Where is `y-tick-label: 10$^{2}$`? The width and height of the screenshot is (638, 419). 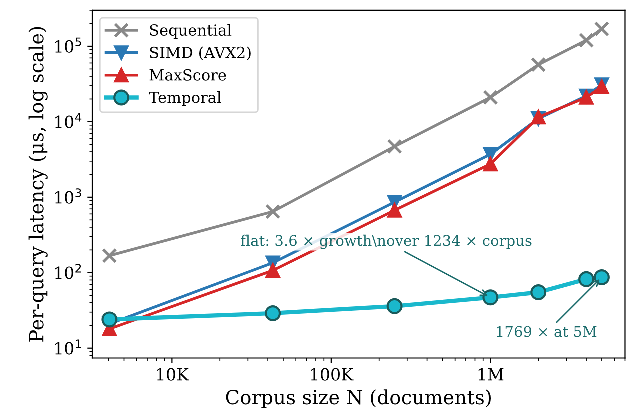 y-tick-label: 10$^{2}$ is located at coordinates (68, 272).